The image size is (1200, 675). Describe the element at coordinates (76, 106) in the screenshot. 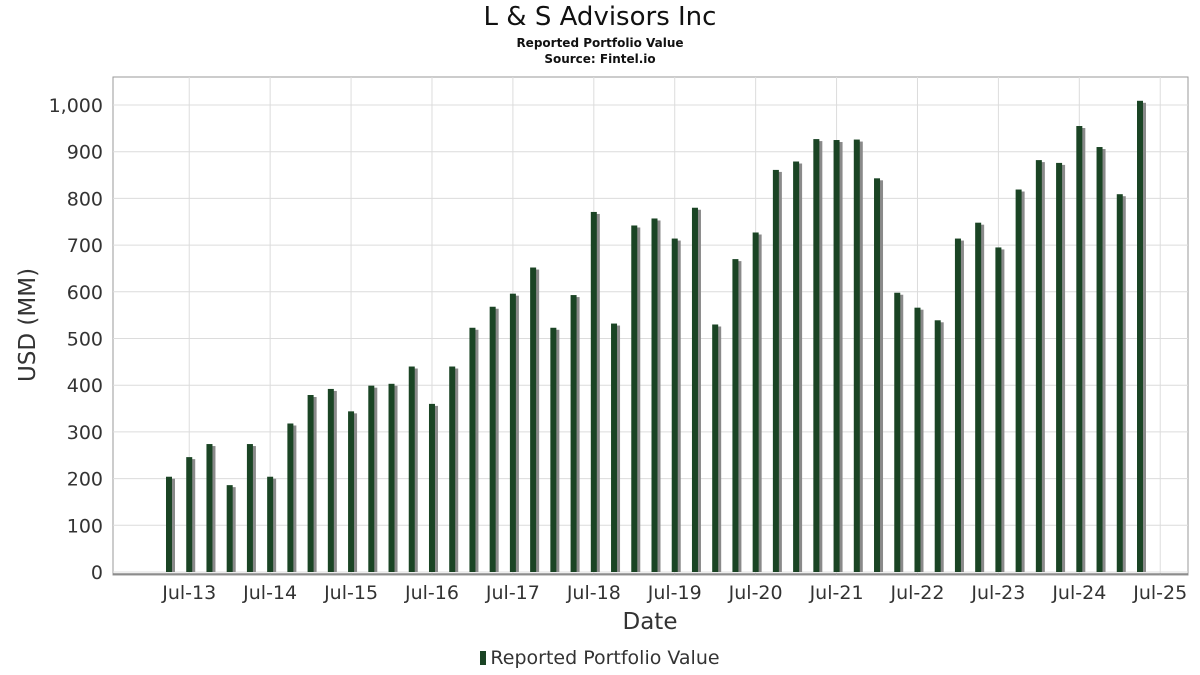

I see `y-tick-label: 1,000` at that location.